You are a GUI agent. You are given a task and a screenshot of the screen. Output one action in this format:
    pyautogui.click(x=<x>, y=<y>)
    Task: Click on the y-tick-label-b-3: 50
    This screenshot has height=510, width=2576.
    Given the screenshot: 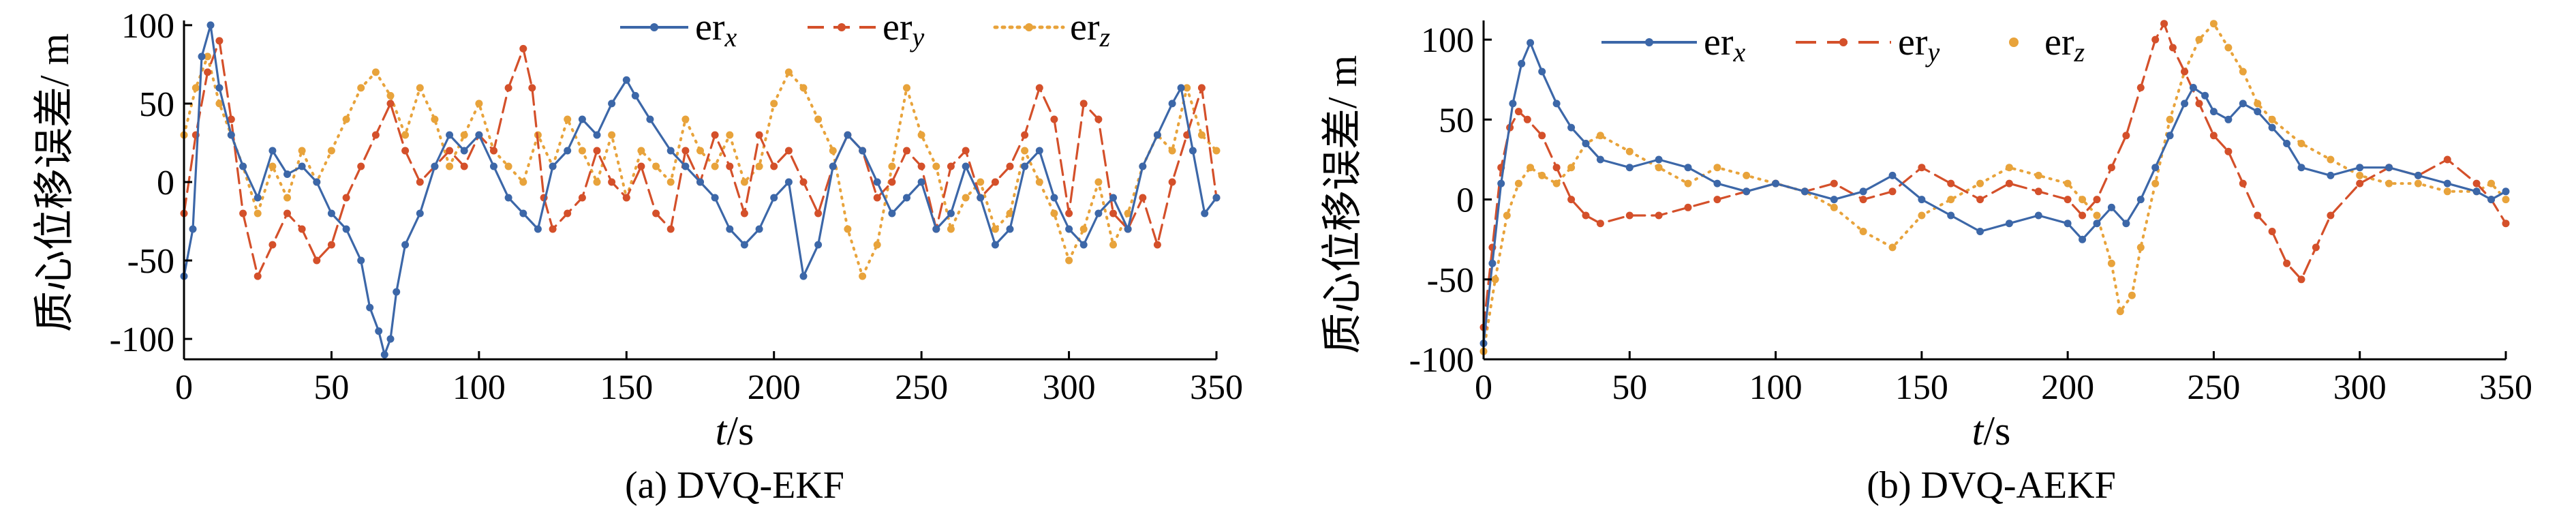 What is the action you would take?
    pyautogui.click(x=1457, y=120)
    